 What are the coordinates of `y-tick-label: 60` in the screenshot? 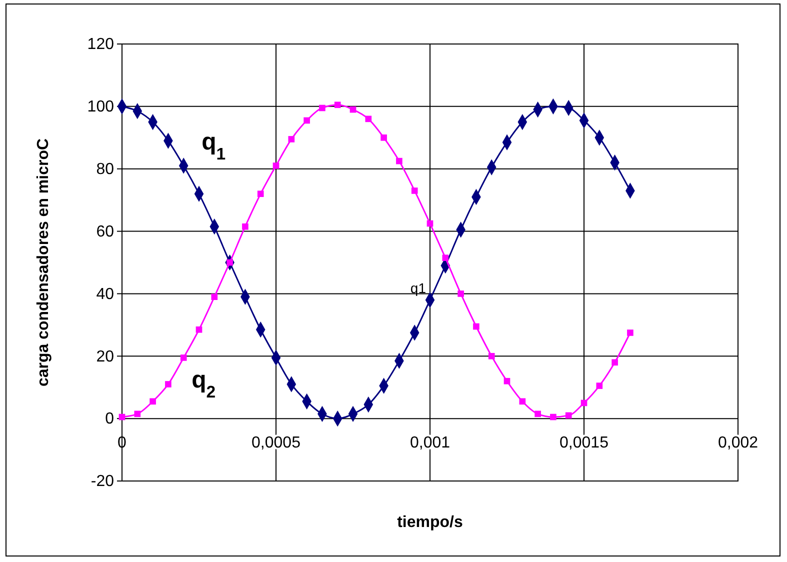 It's located at (105, 231).